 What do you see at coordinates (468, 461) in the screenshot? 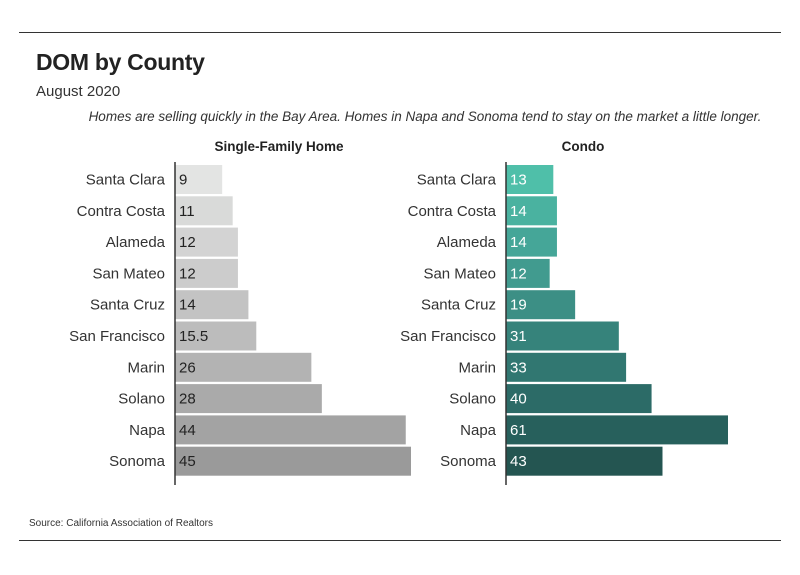
I see `condo-category-label: Sonoma` at bounding box center [468, 461].